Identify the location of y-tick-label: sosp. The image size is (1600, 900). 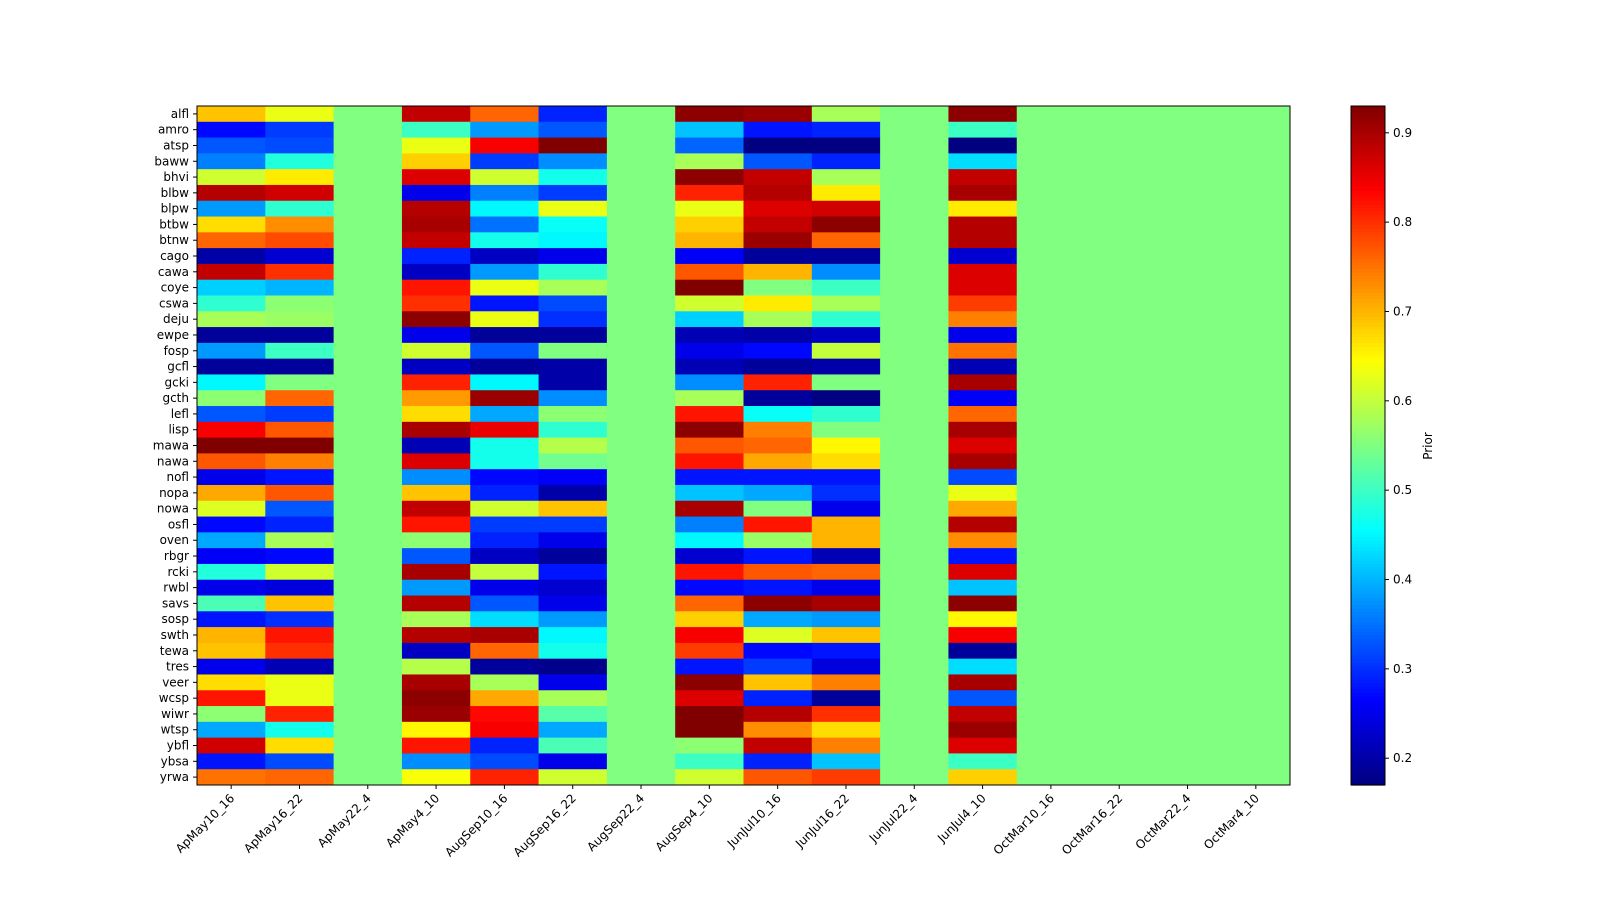
(175, 619).